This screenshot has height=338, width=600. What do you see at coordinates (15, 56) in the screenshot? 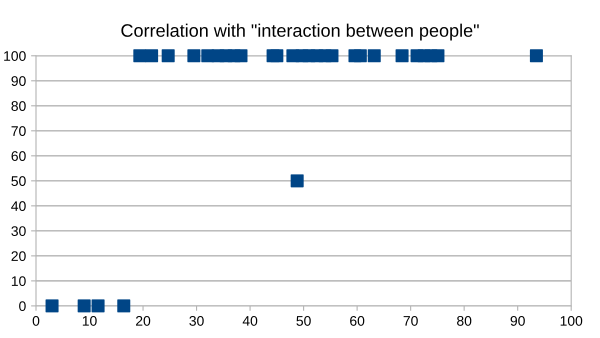
I see `y-tick-label: 100` at bounding box center [15, 56].